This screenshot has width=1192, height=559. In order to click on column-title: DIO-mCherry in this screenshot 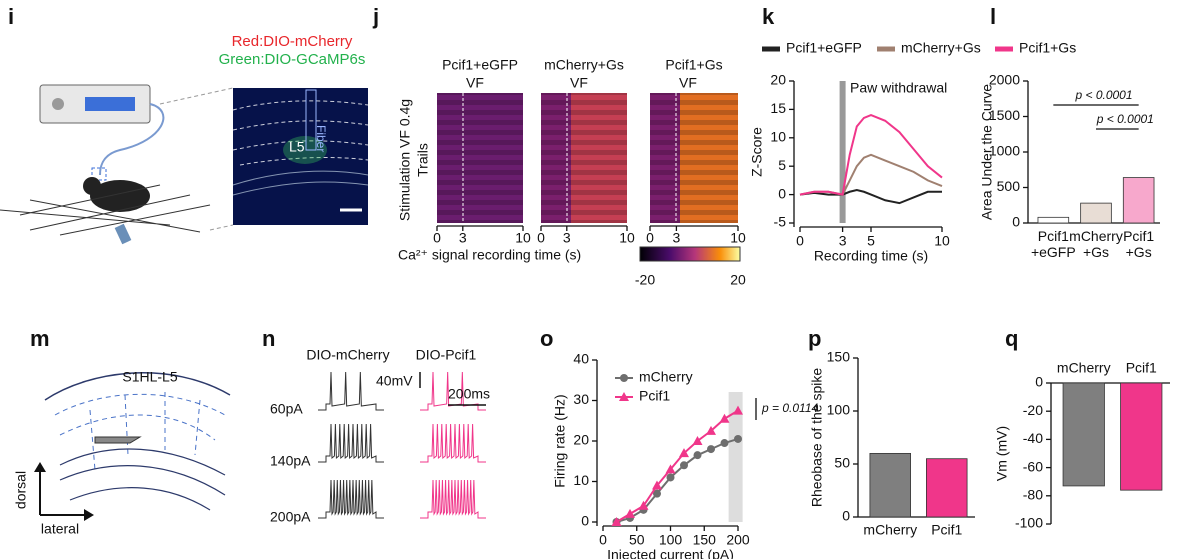, I will do `click(347, 355)`.